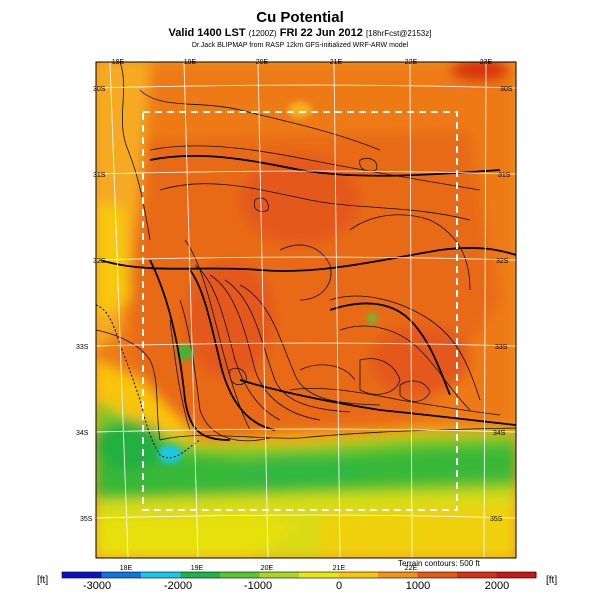  Describe the element at coordinates (339, 586) in the screenshot. I see `colorbar-tick-label: 0` at that location.